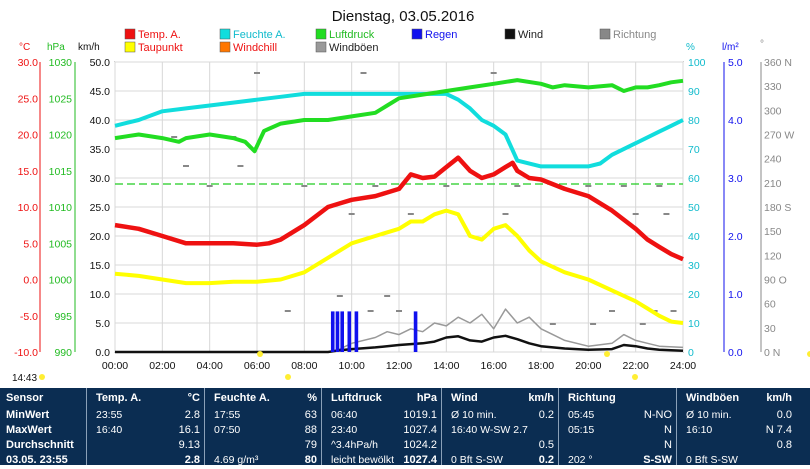 This screenshot has width=810, height=469. I want to click on hum-tick-3: 70, so click(694, 150).